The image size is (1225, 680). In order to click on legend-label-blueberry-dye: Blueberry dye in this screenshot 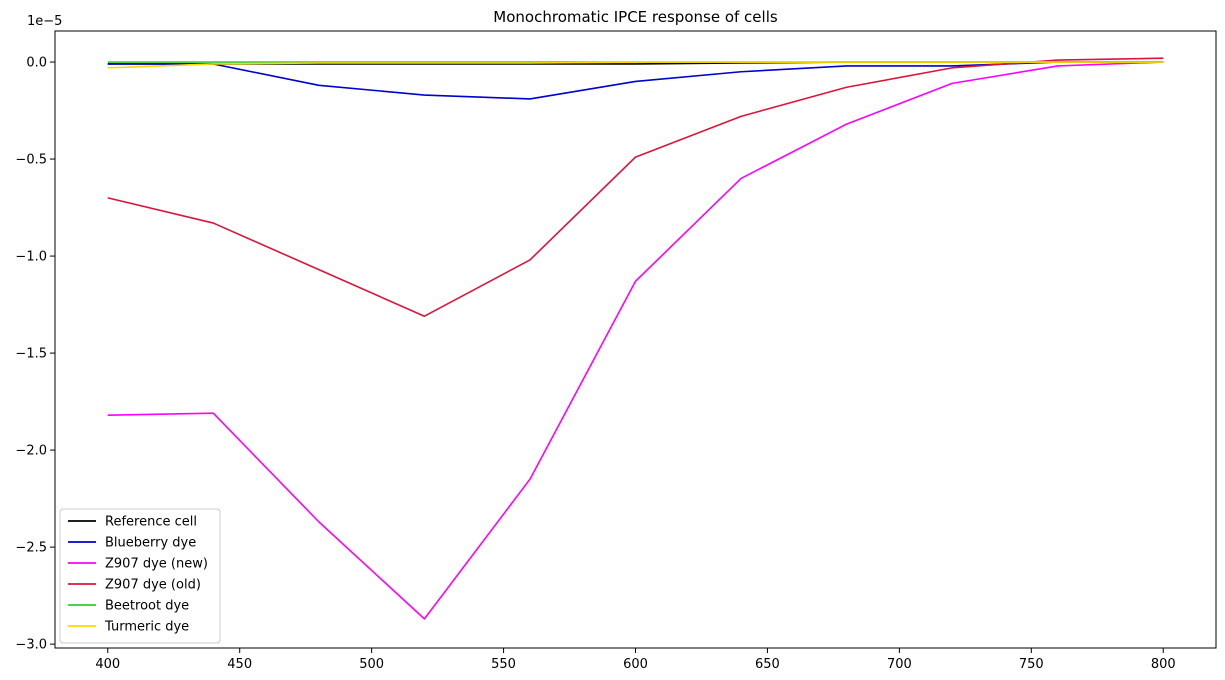, I will do `click(150, 543)`.